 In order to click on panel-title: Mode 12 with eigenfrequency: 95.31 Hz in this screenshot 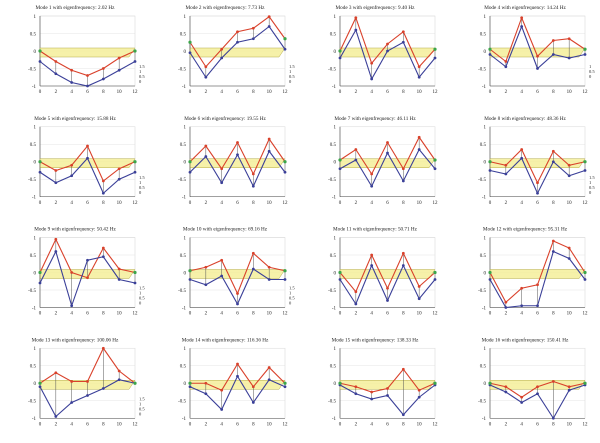, I will do `click(525, 229)`.